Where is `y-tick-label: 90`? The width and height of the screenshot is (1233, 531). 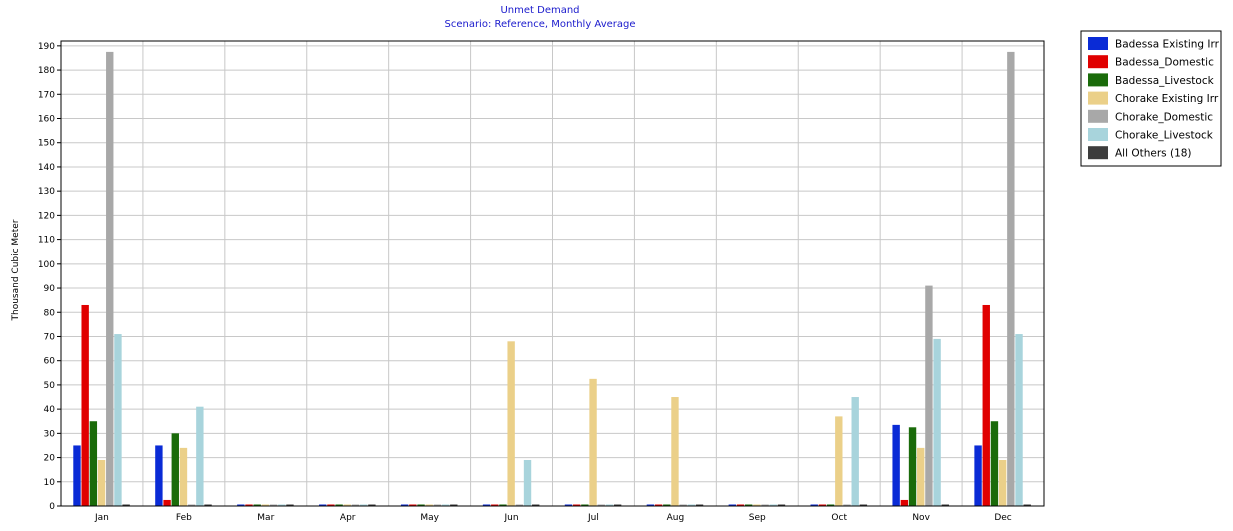
y-tick-label: 90 is located at coordinates (50, 289).